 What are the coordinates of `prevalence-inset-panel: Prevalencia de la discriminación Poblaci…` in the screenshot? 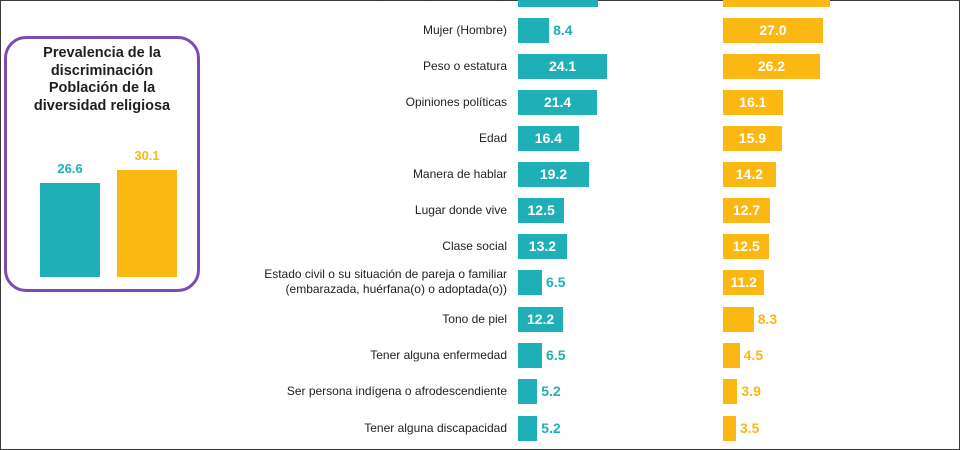 It's located at (102, 164).